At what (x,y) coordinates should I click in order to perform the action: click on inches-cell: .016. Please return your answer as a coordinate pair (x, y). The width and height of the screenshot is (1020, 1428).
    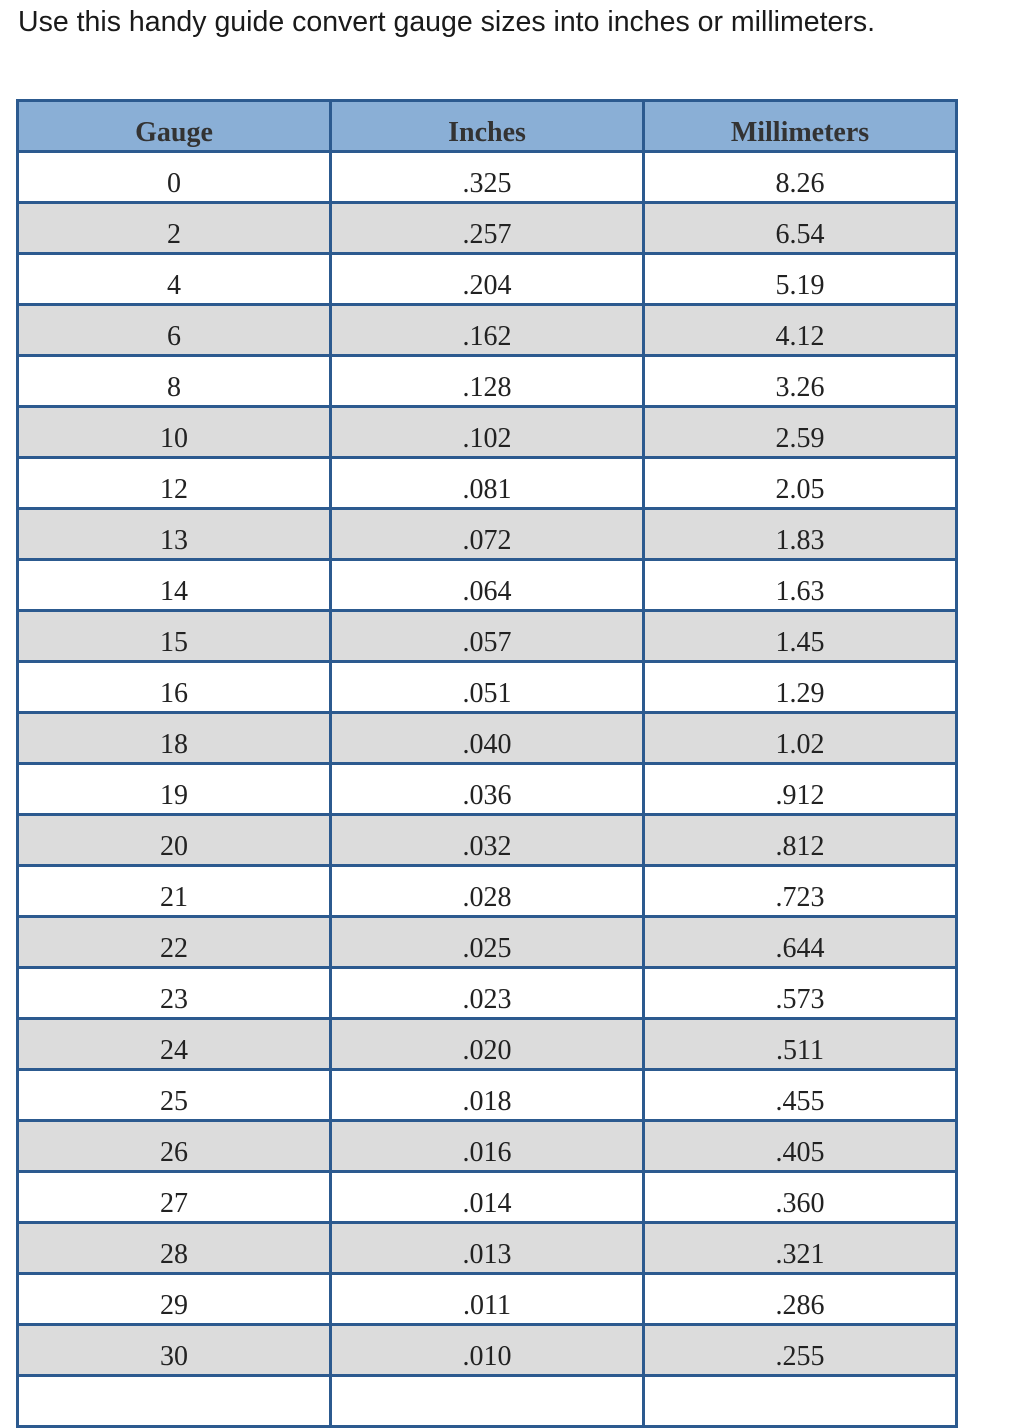
    Looking at the image, I should click on (487, 1146).